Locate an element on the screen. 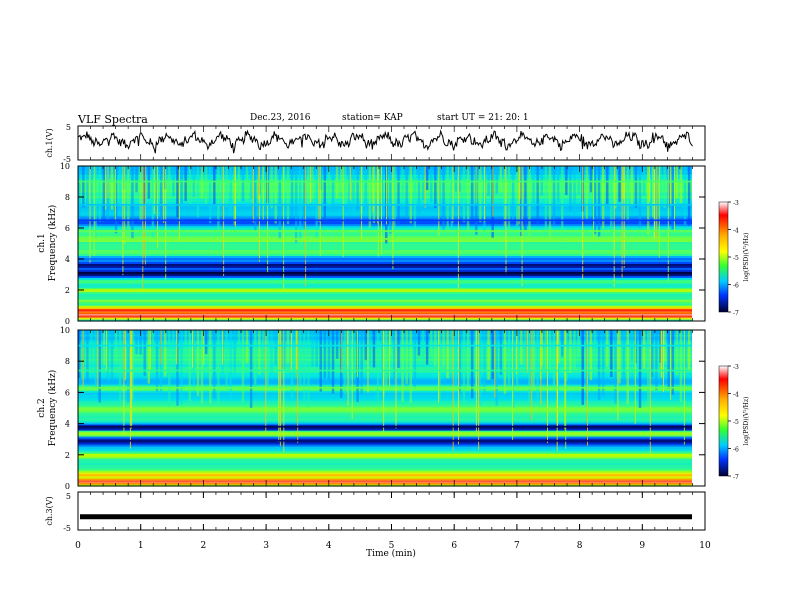 The image size is (792, 612). freq-tick-label: 8 is located at coordinates (67, 197).